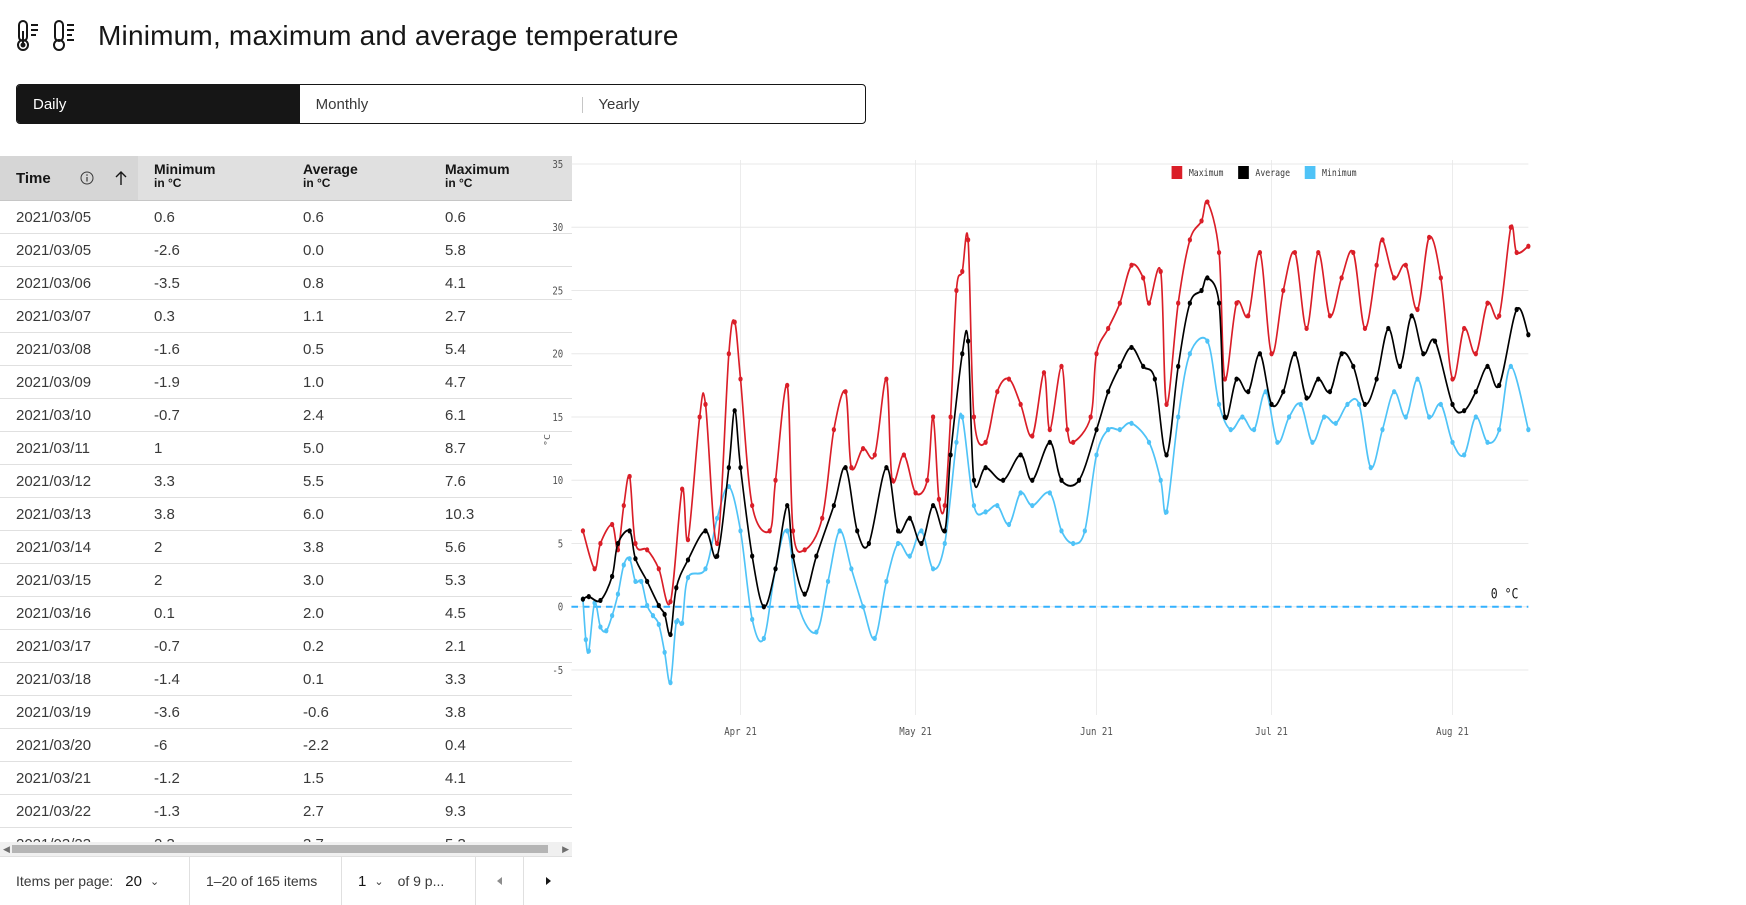 This screenshot has height=905, width=1746. I want to click on column-unit-maximum: in °C, so click(459, 183).